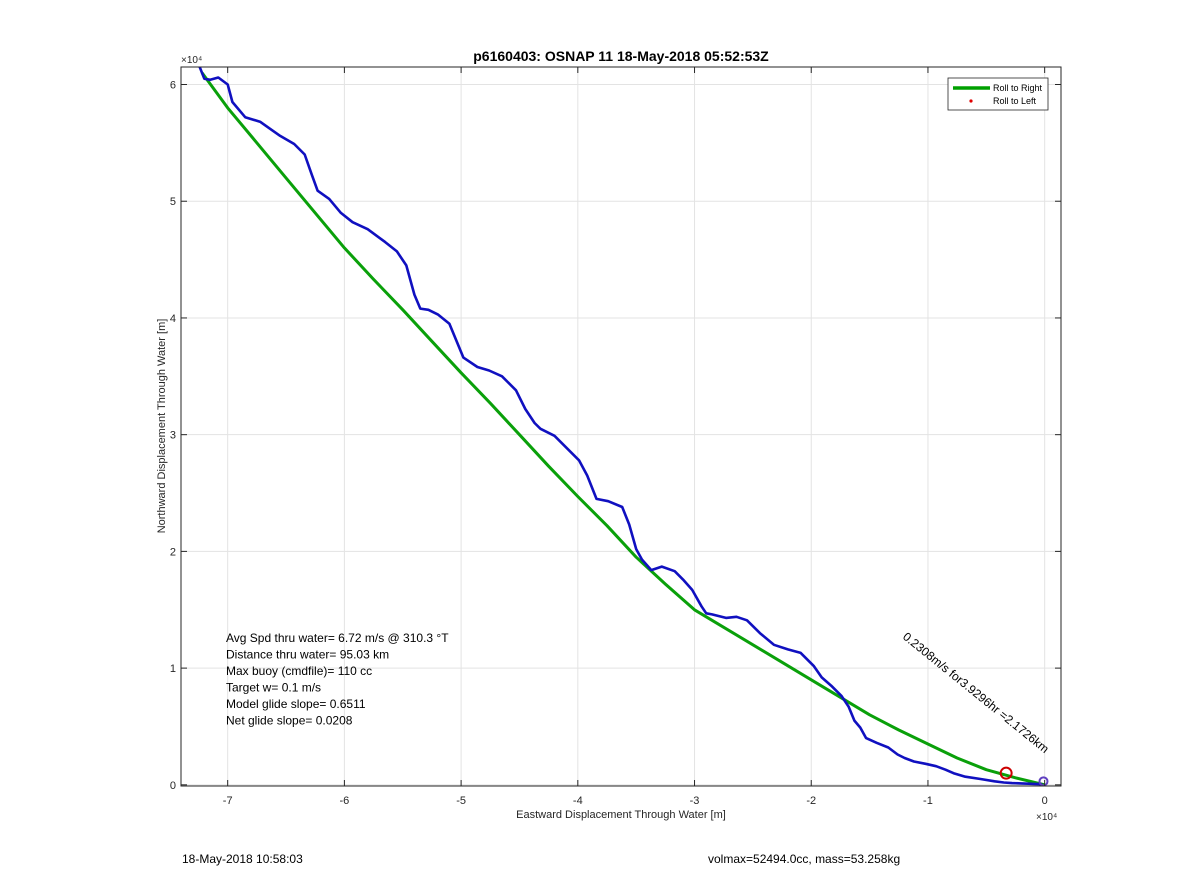  I want to click on stats-line: Target w= 0.1 m/s, so click(273, 688).